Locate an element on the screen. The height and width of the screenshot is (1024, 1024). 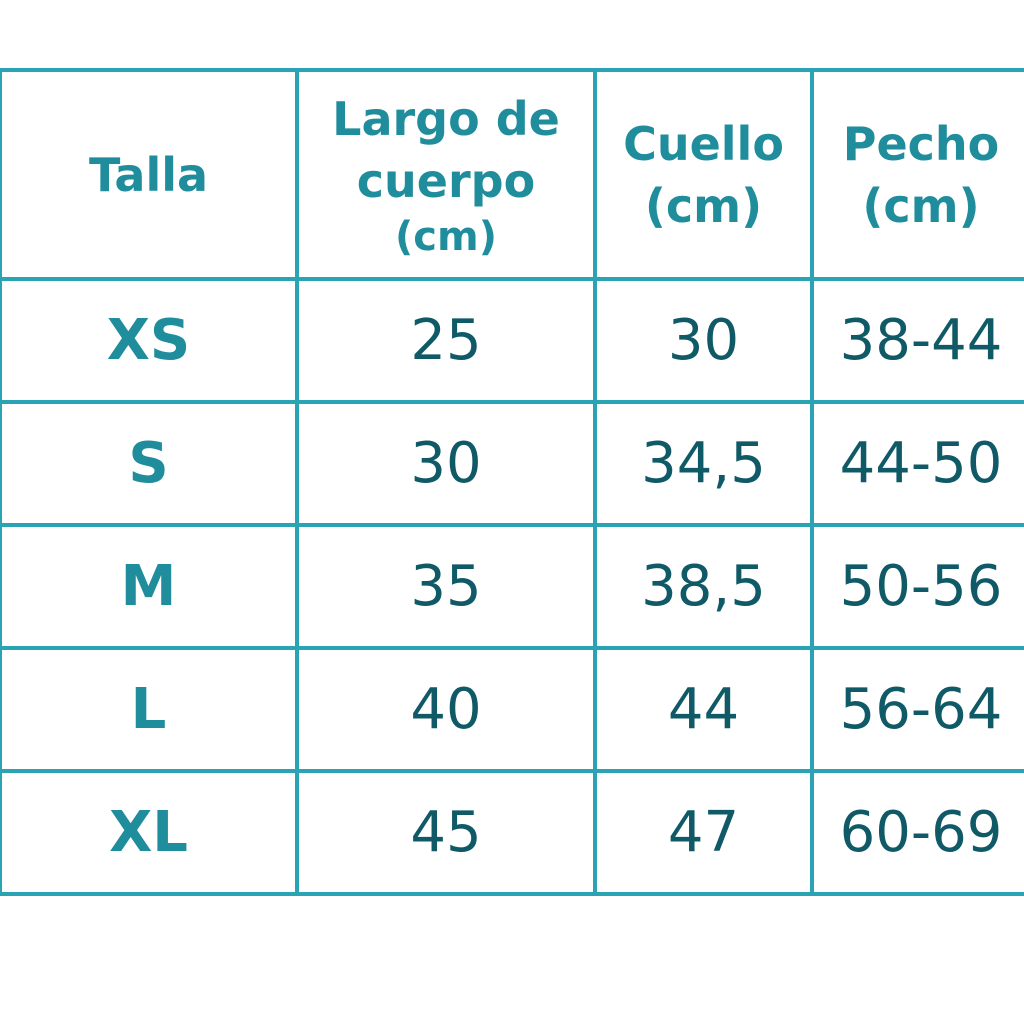
cell-pecho: 44-50 is located at coordinates (917, 463).